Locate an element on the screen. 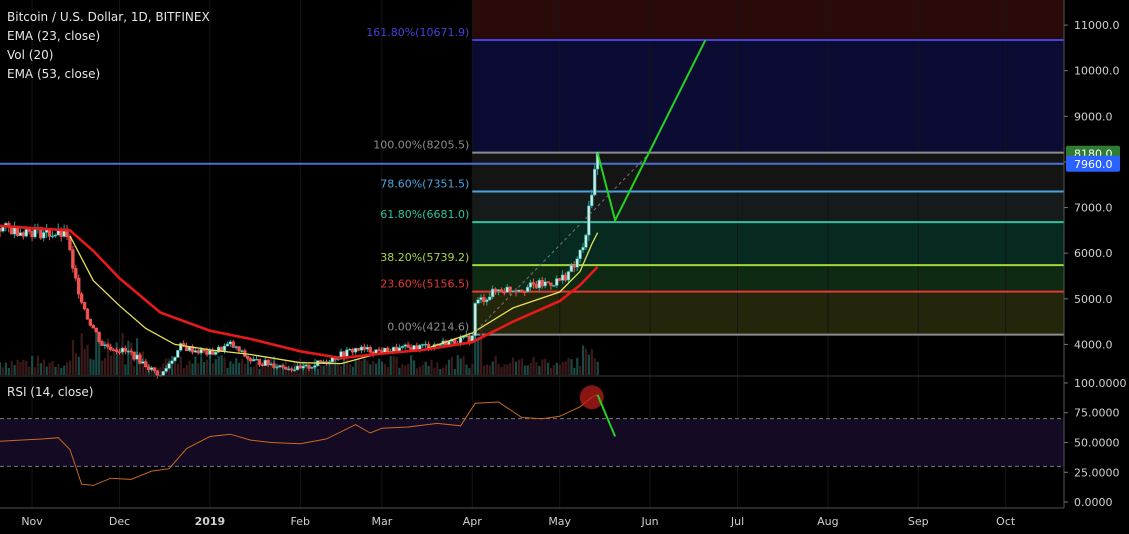 This screenshot has height=534, width=1129. fib-level-label: 161.80%(10671.9) is located at coordinates (417, 32).